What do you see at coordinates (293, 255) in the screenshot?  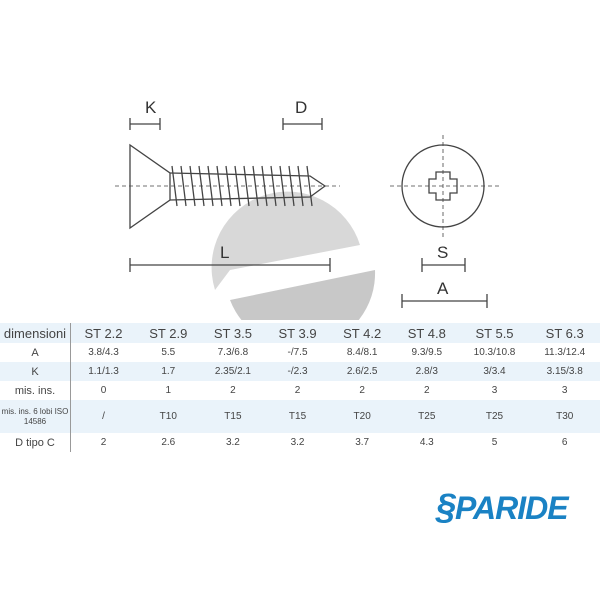 I see `watermark-icon` at bounding box center [293, 255].